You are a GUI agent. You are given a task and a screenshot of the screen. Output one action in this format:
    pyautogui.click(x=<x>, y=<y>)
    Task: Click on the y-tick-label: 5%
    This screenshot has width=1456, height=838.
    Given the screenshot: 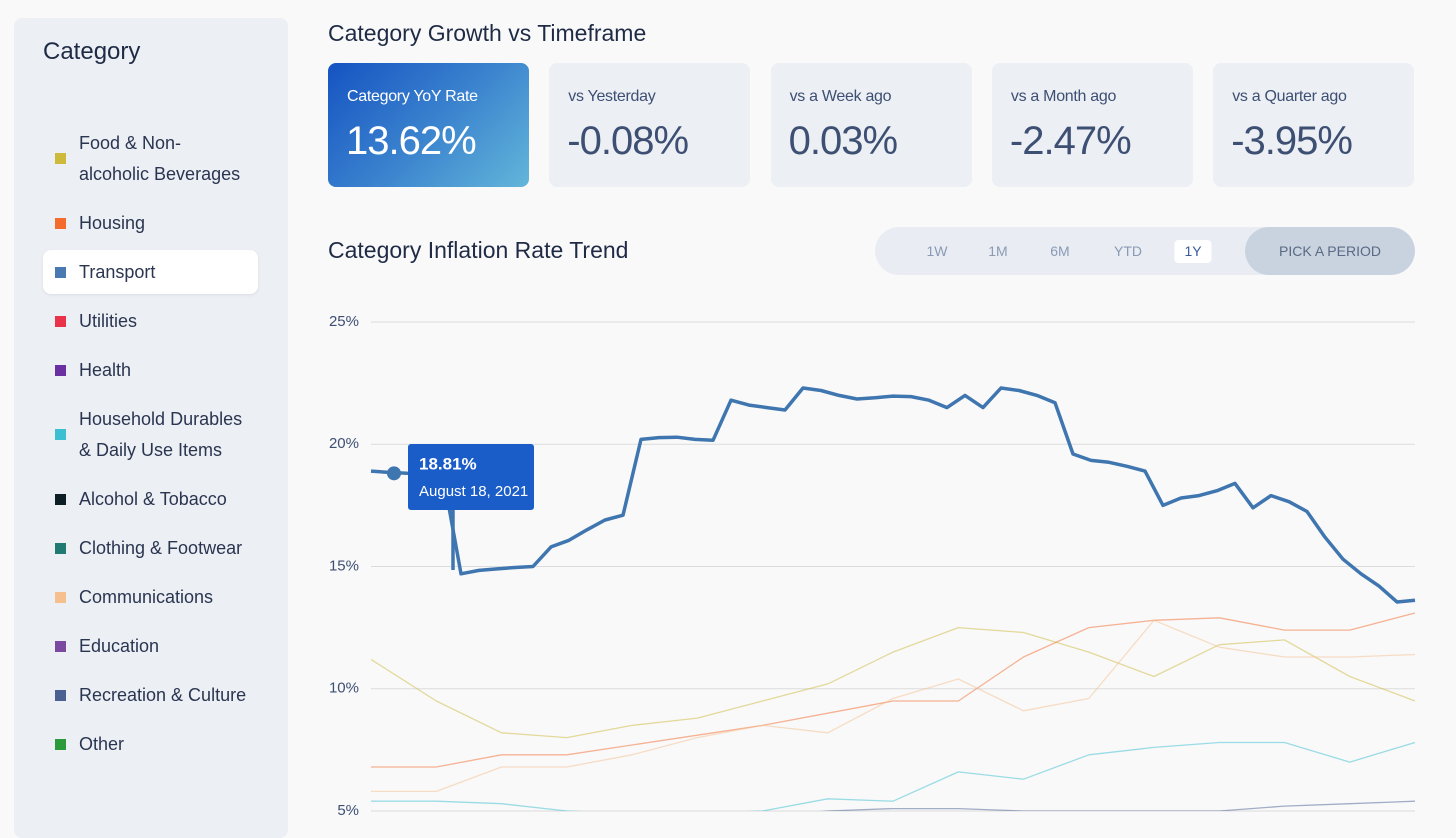 What is the action you would take?
    pyautogui.click(x=348, y=808)
    